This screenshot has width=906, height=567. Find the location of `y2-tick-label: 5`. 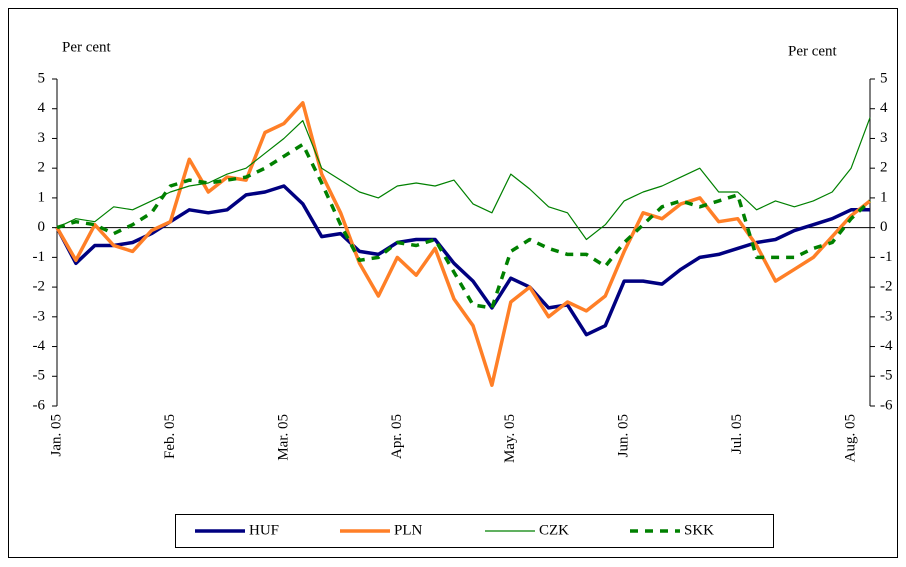

y2-tick-label: 5 is located at coordinates (884, 78).